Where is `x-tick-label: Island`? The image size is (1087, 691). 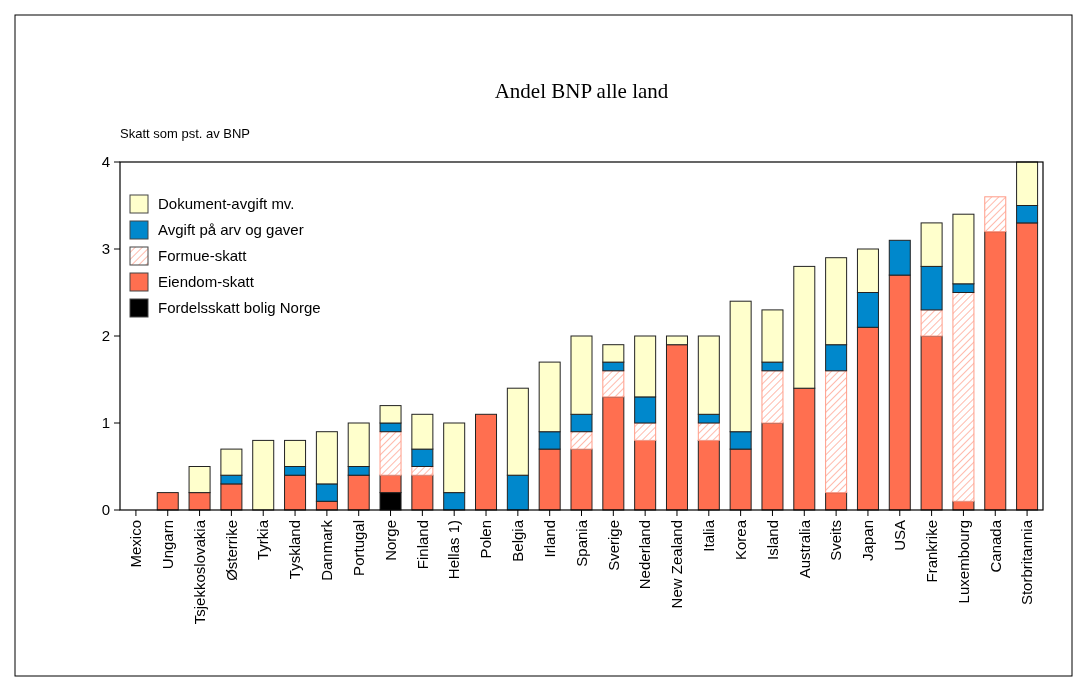
x-tick-label: Island is located at coordinates (772, 540).